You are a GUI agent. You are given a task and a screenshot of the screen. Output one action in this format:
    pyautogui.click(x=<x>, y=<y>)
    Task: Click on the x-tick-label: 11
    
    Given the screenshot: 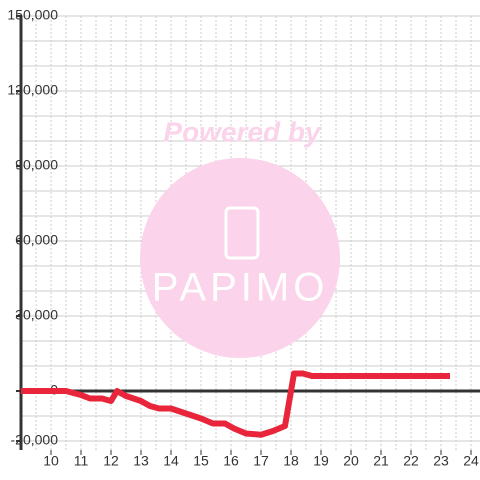 What is the action you would take?
    pyautogui.click(x=81, y=461)
    